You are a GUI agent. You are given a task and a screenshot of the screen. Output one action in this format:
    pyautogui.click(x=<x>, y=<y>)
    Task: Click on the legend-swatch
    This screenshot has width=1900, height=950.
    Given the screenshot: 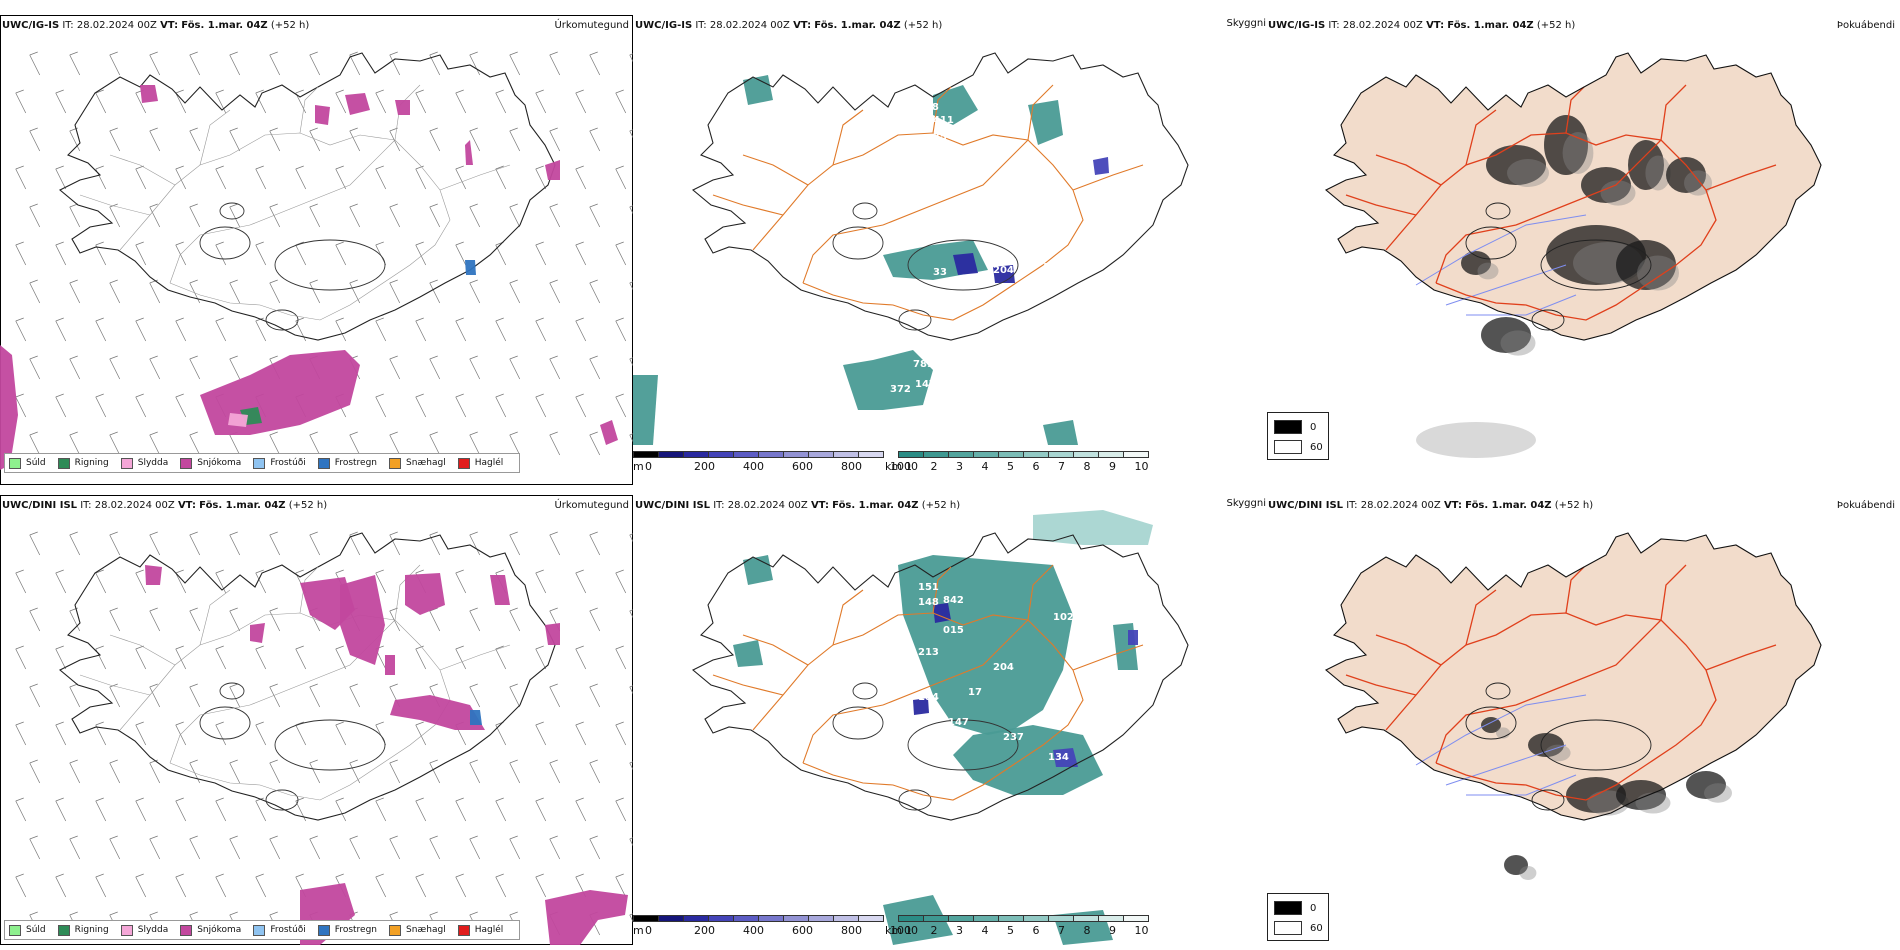 What is the action you would take?
    pyautogui.click(x=463, y=463)
    